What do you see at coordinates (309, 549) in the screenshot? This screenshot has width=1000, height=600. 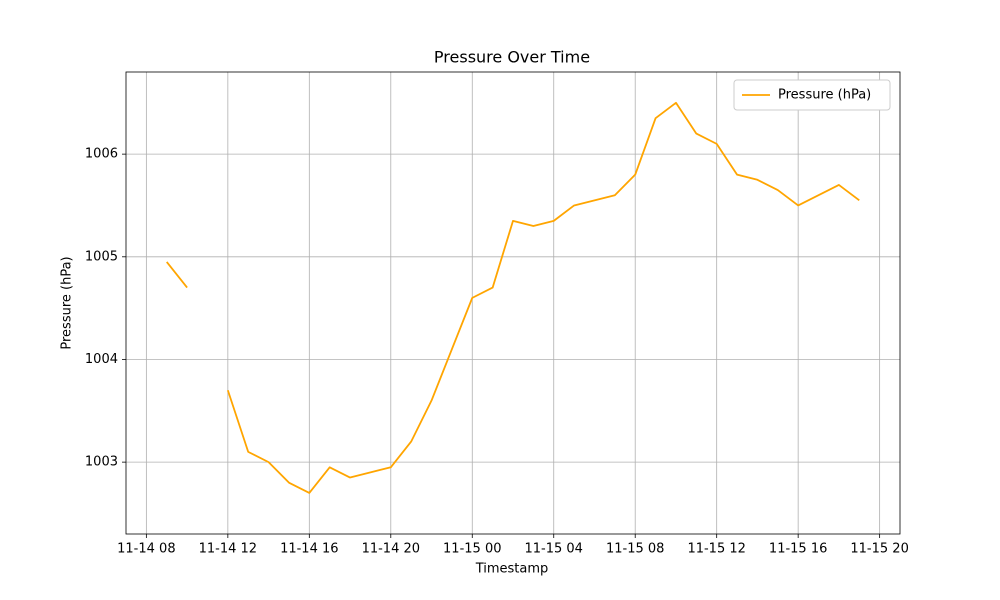 I see `x-tick-label: 11-14 16` at bounding box center [309, 549].